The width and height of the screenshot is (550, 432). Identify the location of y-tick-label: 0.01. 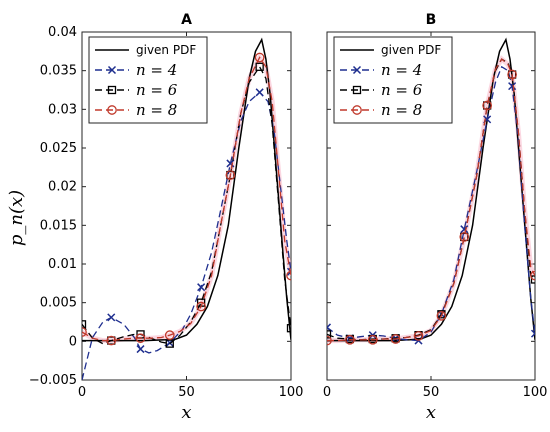
(62, 264).